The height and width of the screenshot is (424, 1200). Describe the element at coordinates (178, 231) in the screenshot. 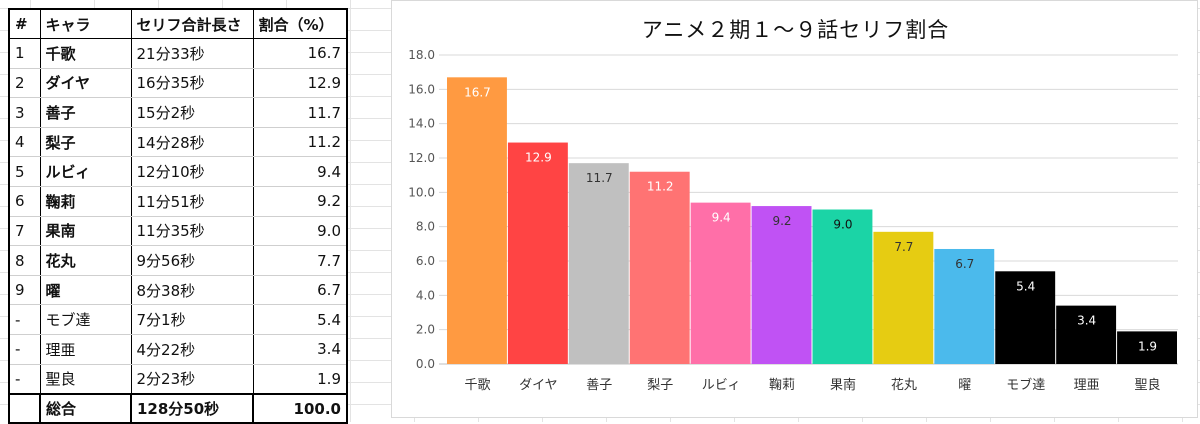

I see `table-row: 7 果南 11分35秒 9.0` at that location.